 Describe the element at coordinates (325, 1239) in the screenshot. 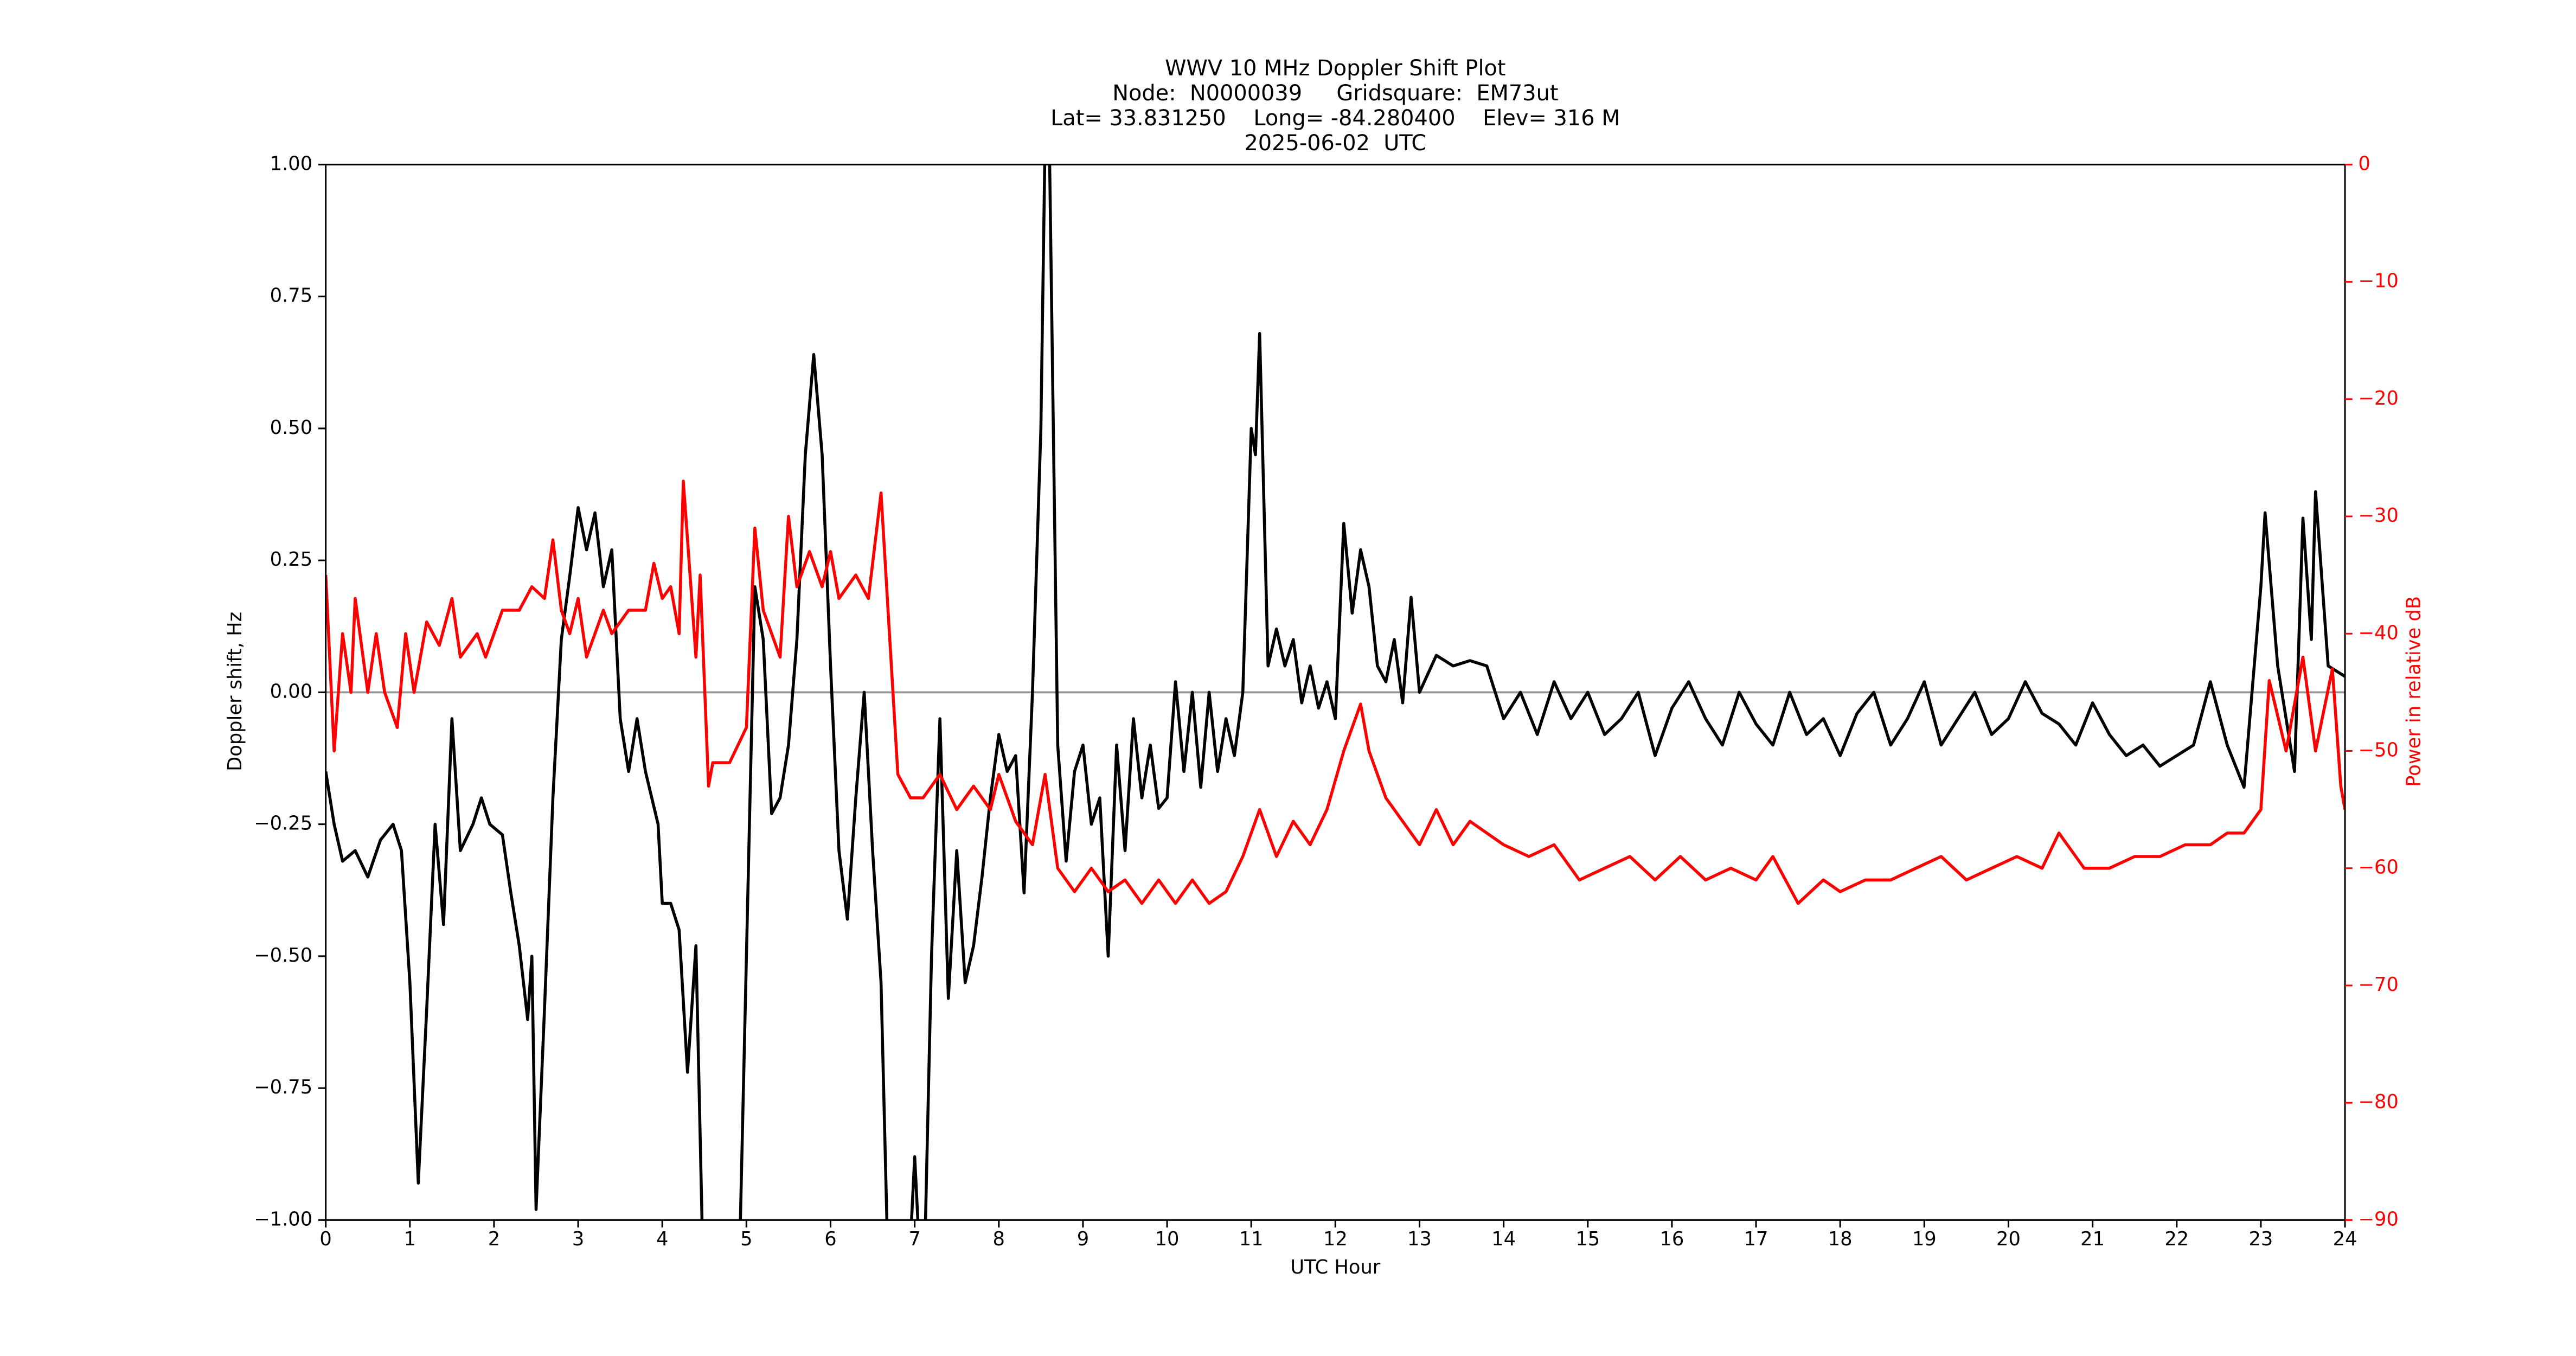

I see `x-tick-label: 0` at that location.